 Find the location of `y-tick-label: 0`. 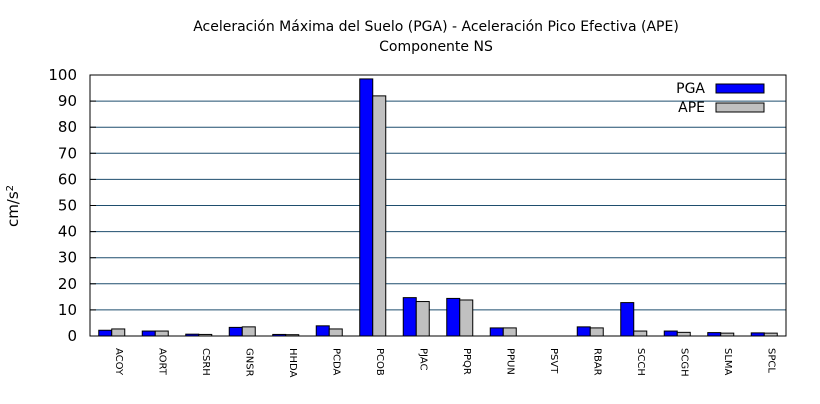

y-tick-label: 0 is located at coordinates (72, 336).